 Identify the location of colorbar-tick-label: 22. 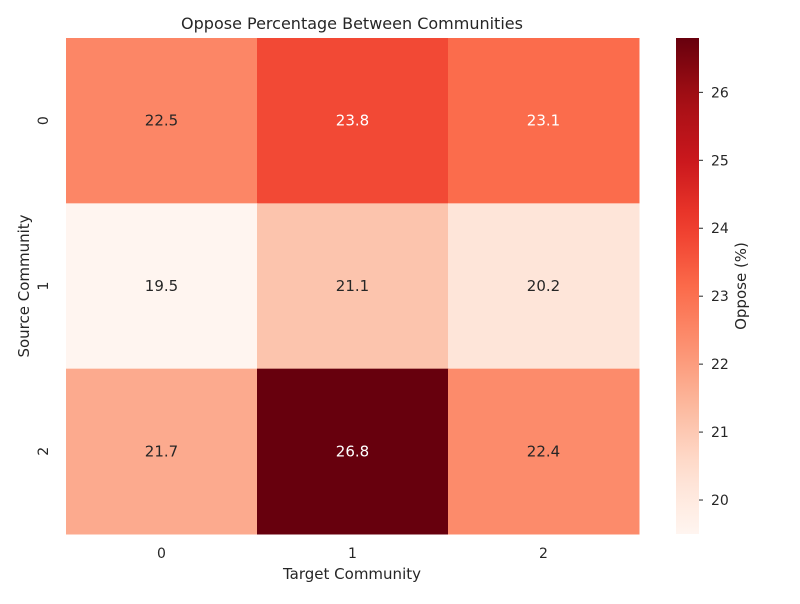
(720, 365).